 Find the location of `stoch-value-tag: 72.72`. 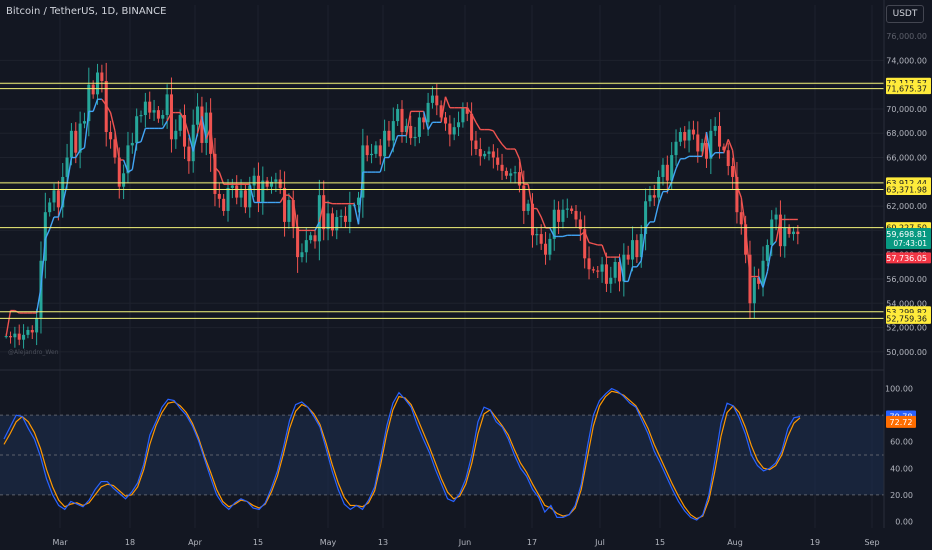

stoch-value-tag: 72.72 is located at coordinates (901, 422).